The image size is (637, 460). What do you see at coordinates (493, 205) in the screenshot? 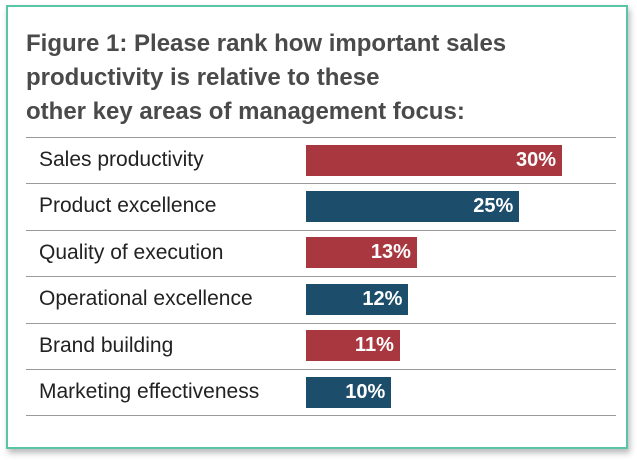
I see `bar-value-label: 25%` at bounding box center [493, 205].